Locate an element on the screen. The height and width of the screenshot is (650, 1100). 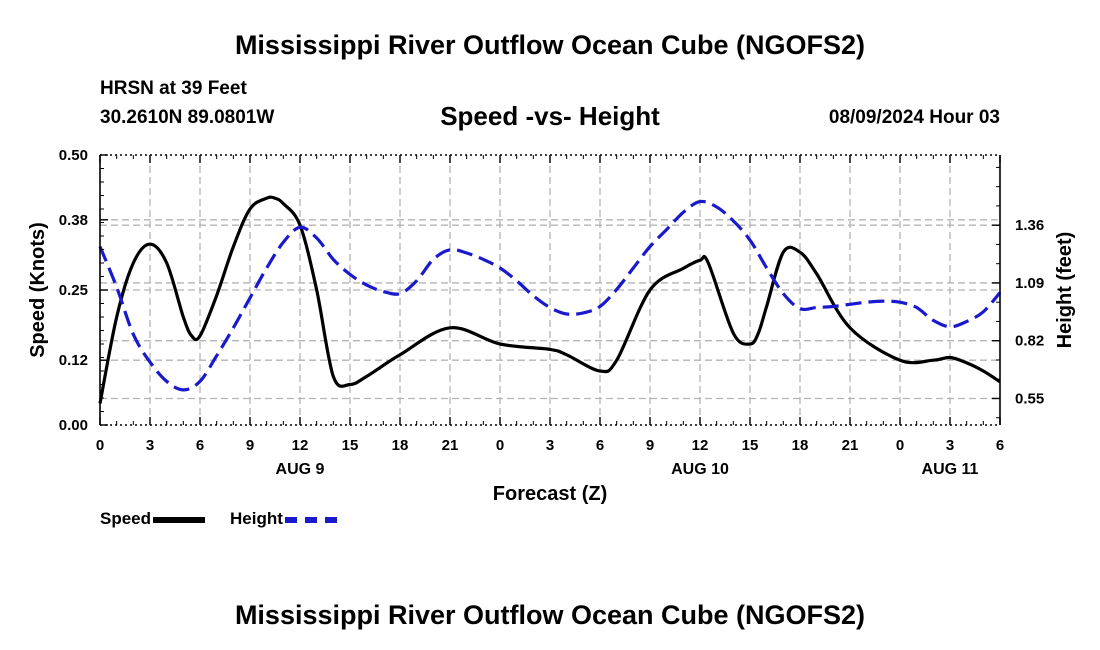
station-label: HRSN at 39 Feet is located at coordinates (173, 88).